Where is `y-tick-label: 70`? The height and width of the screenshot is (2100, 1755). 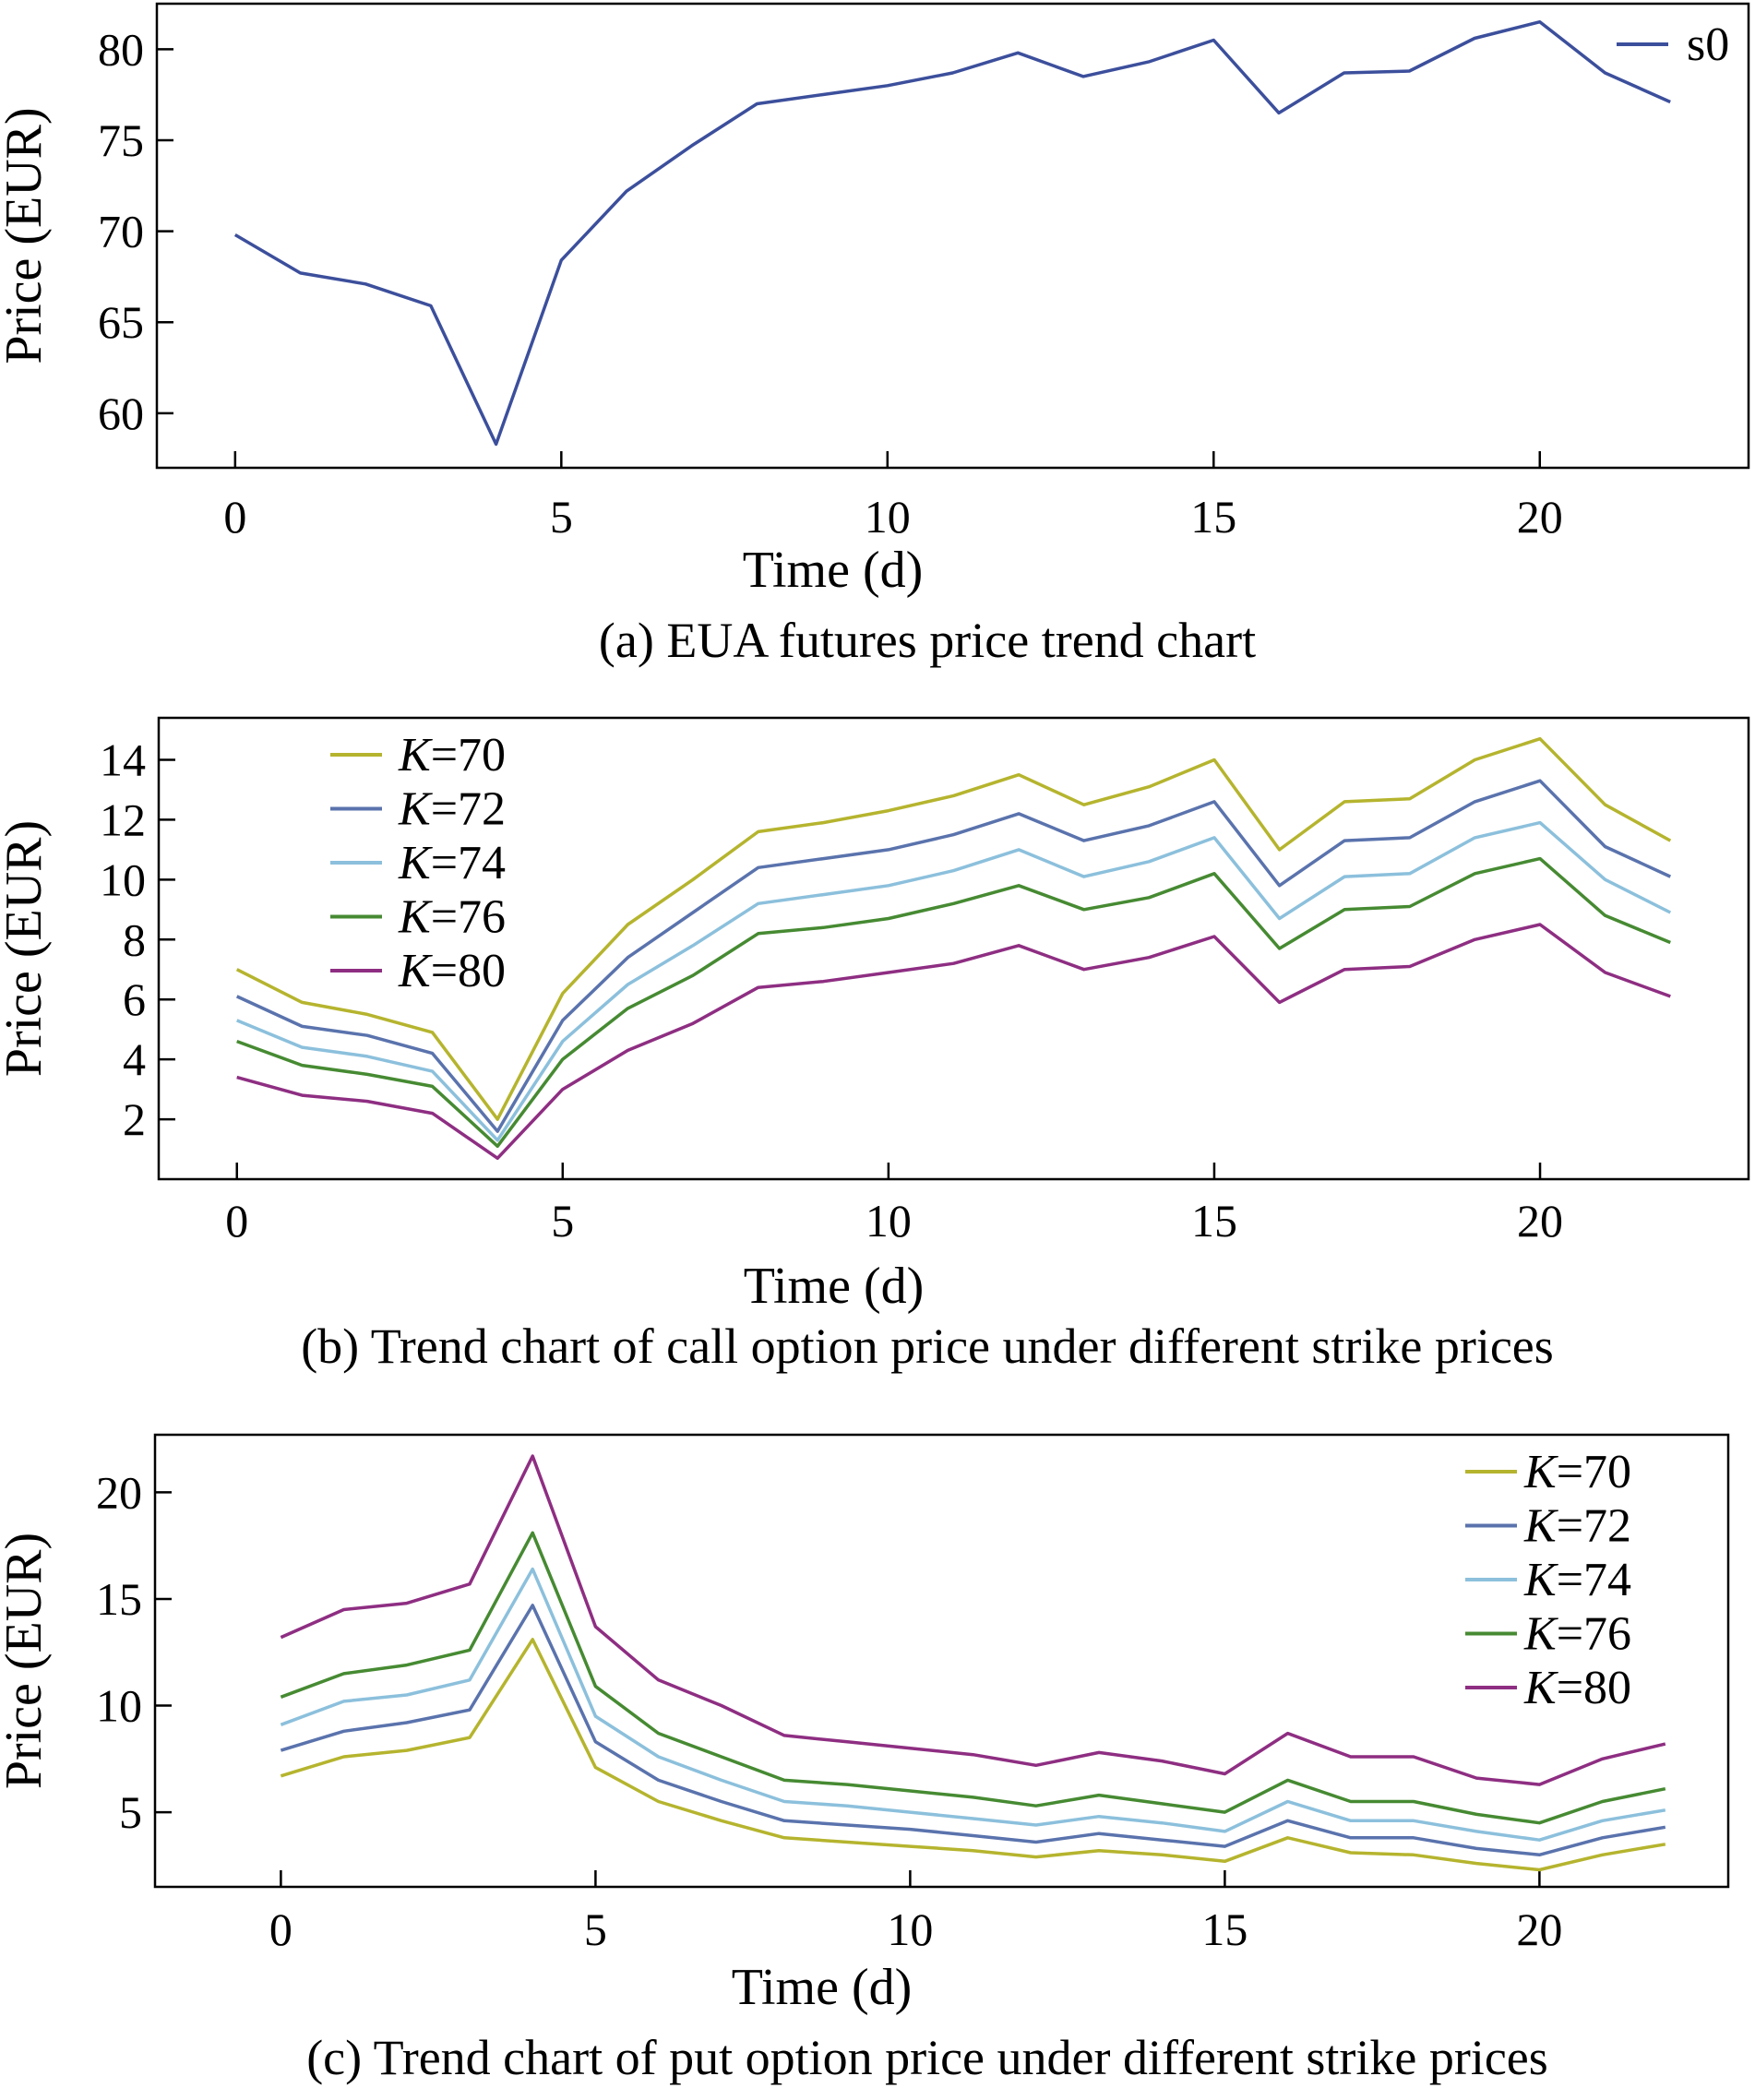 y-tick-label: 70 is located at coordinates (121, 231).